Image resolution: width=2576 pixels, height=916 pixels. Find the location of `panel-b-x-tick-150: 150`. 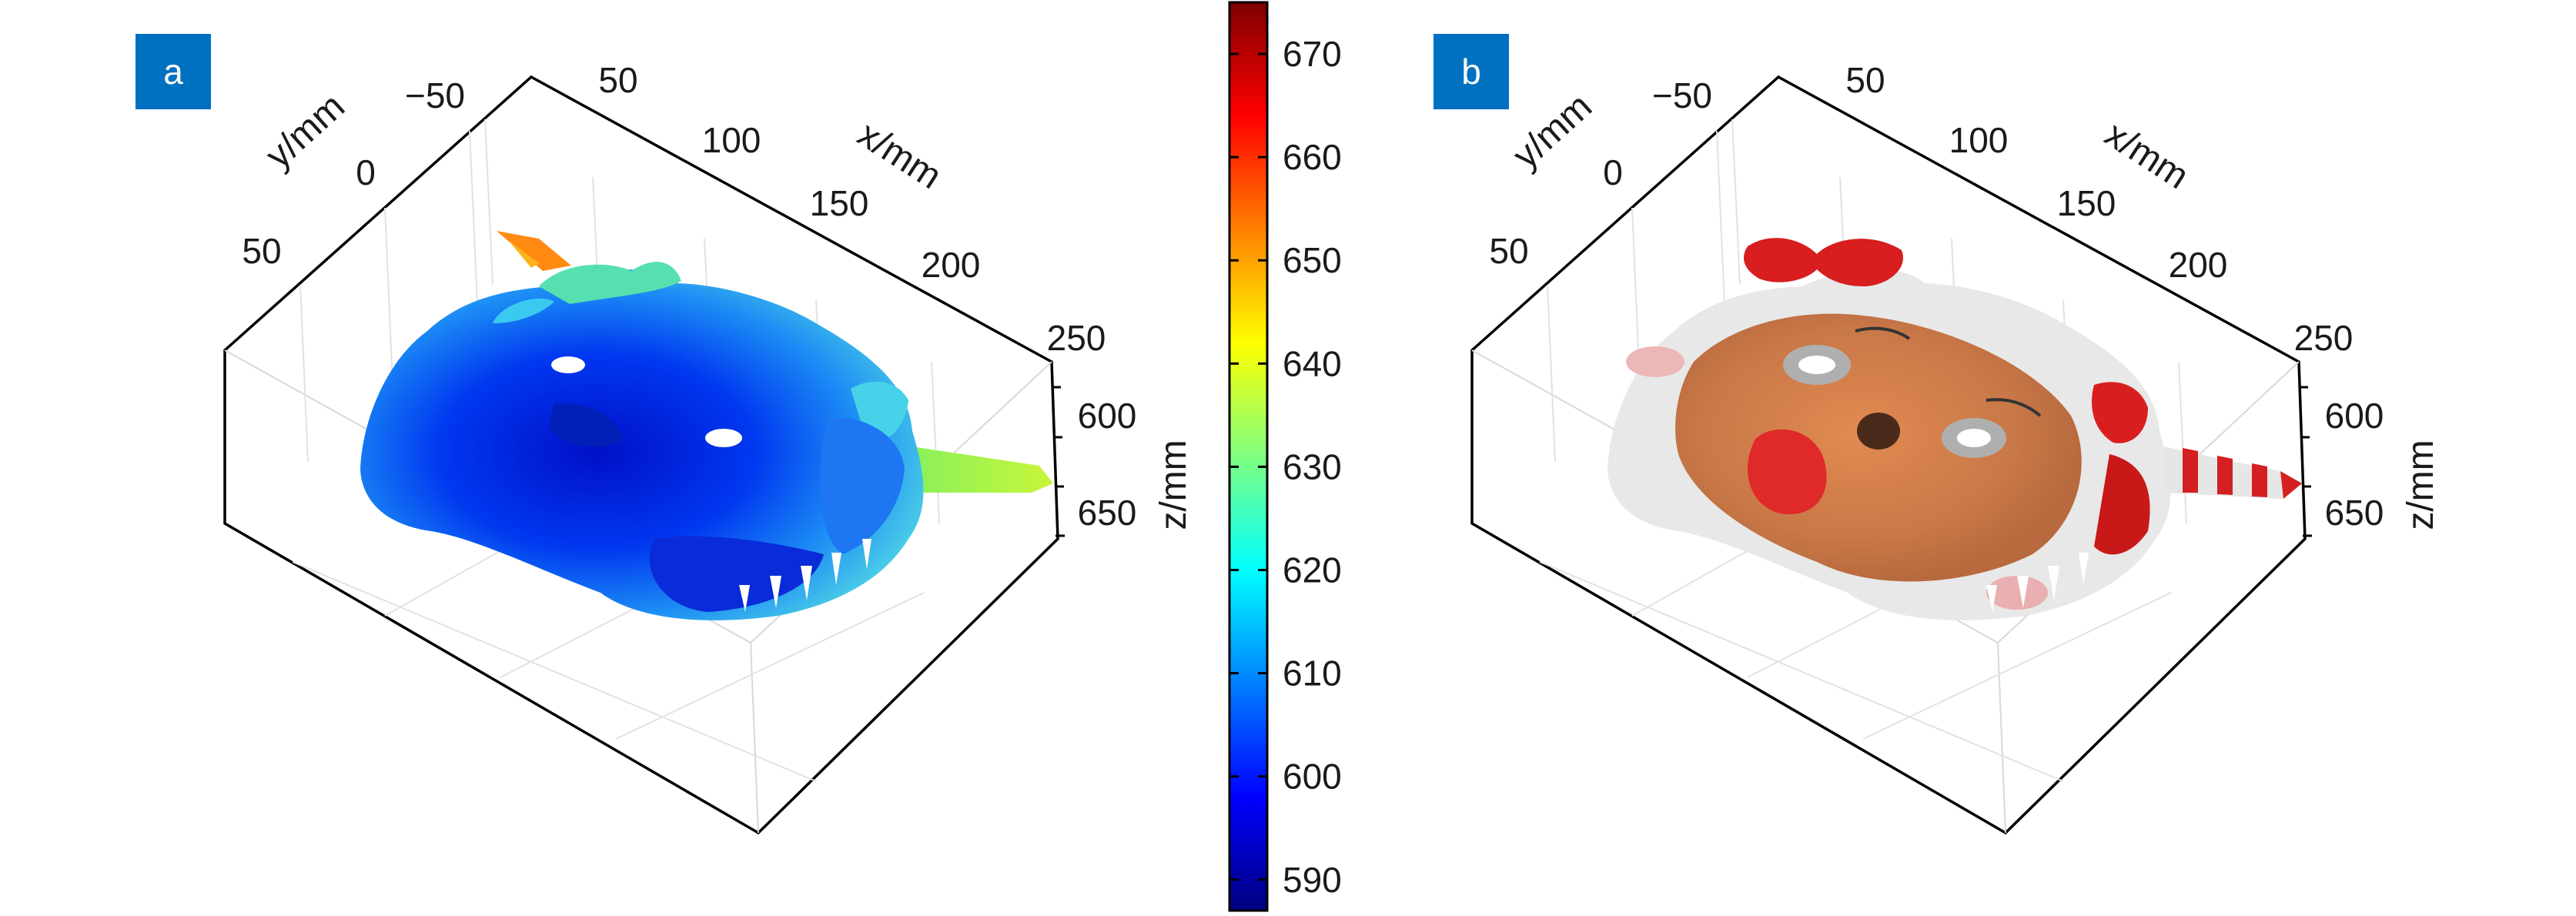

panel-b-x-tick-150: 150 is located at coordinates (2086, 203).